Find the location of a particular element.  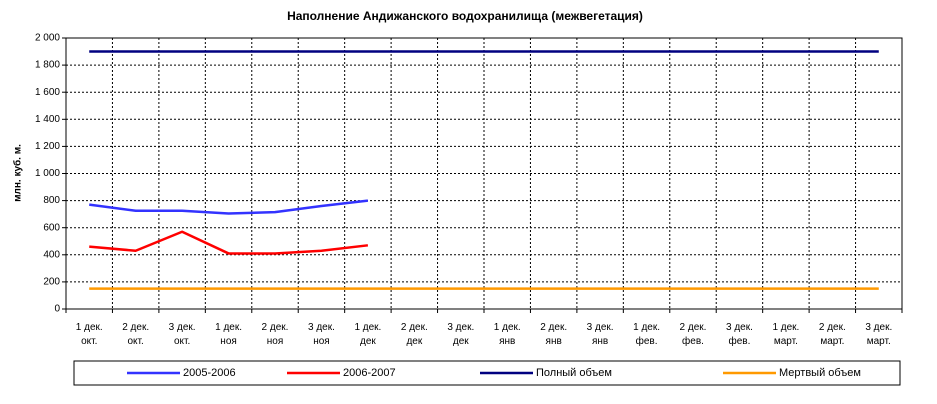

x-tick-label: 3 дек. ноя is located at coordinates (321, 334).